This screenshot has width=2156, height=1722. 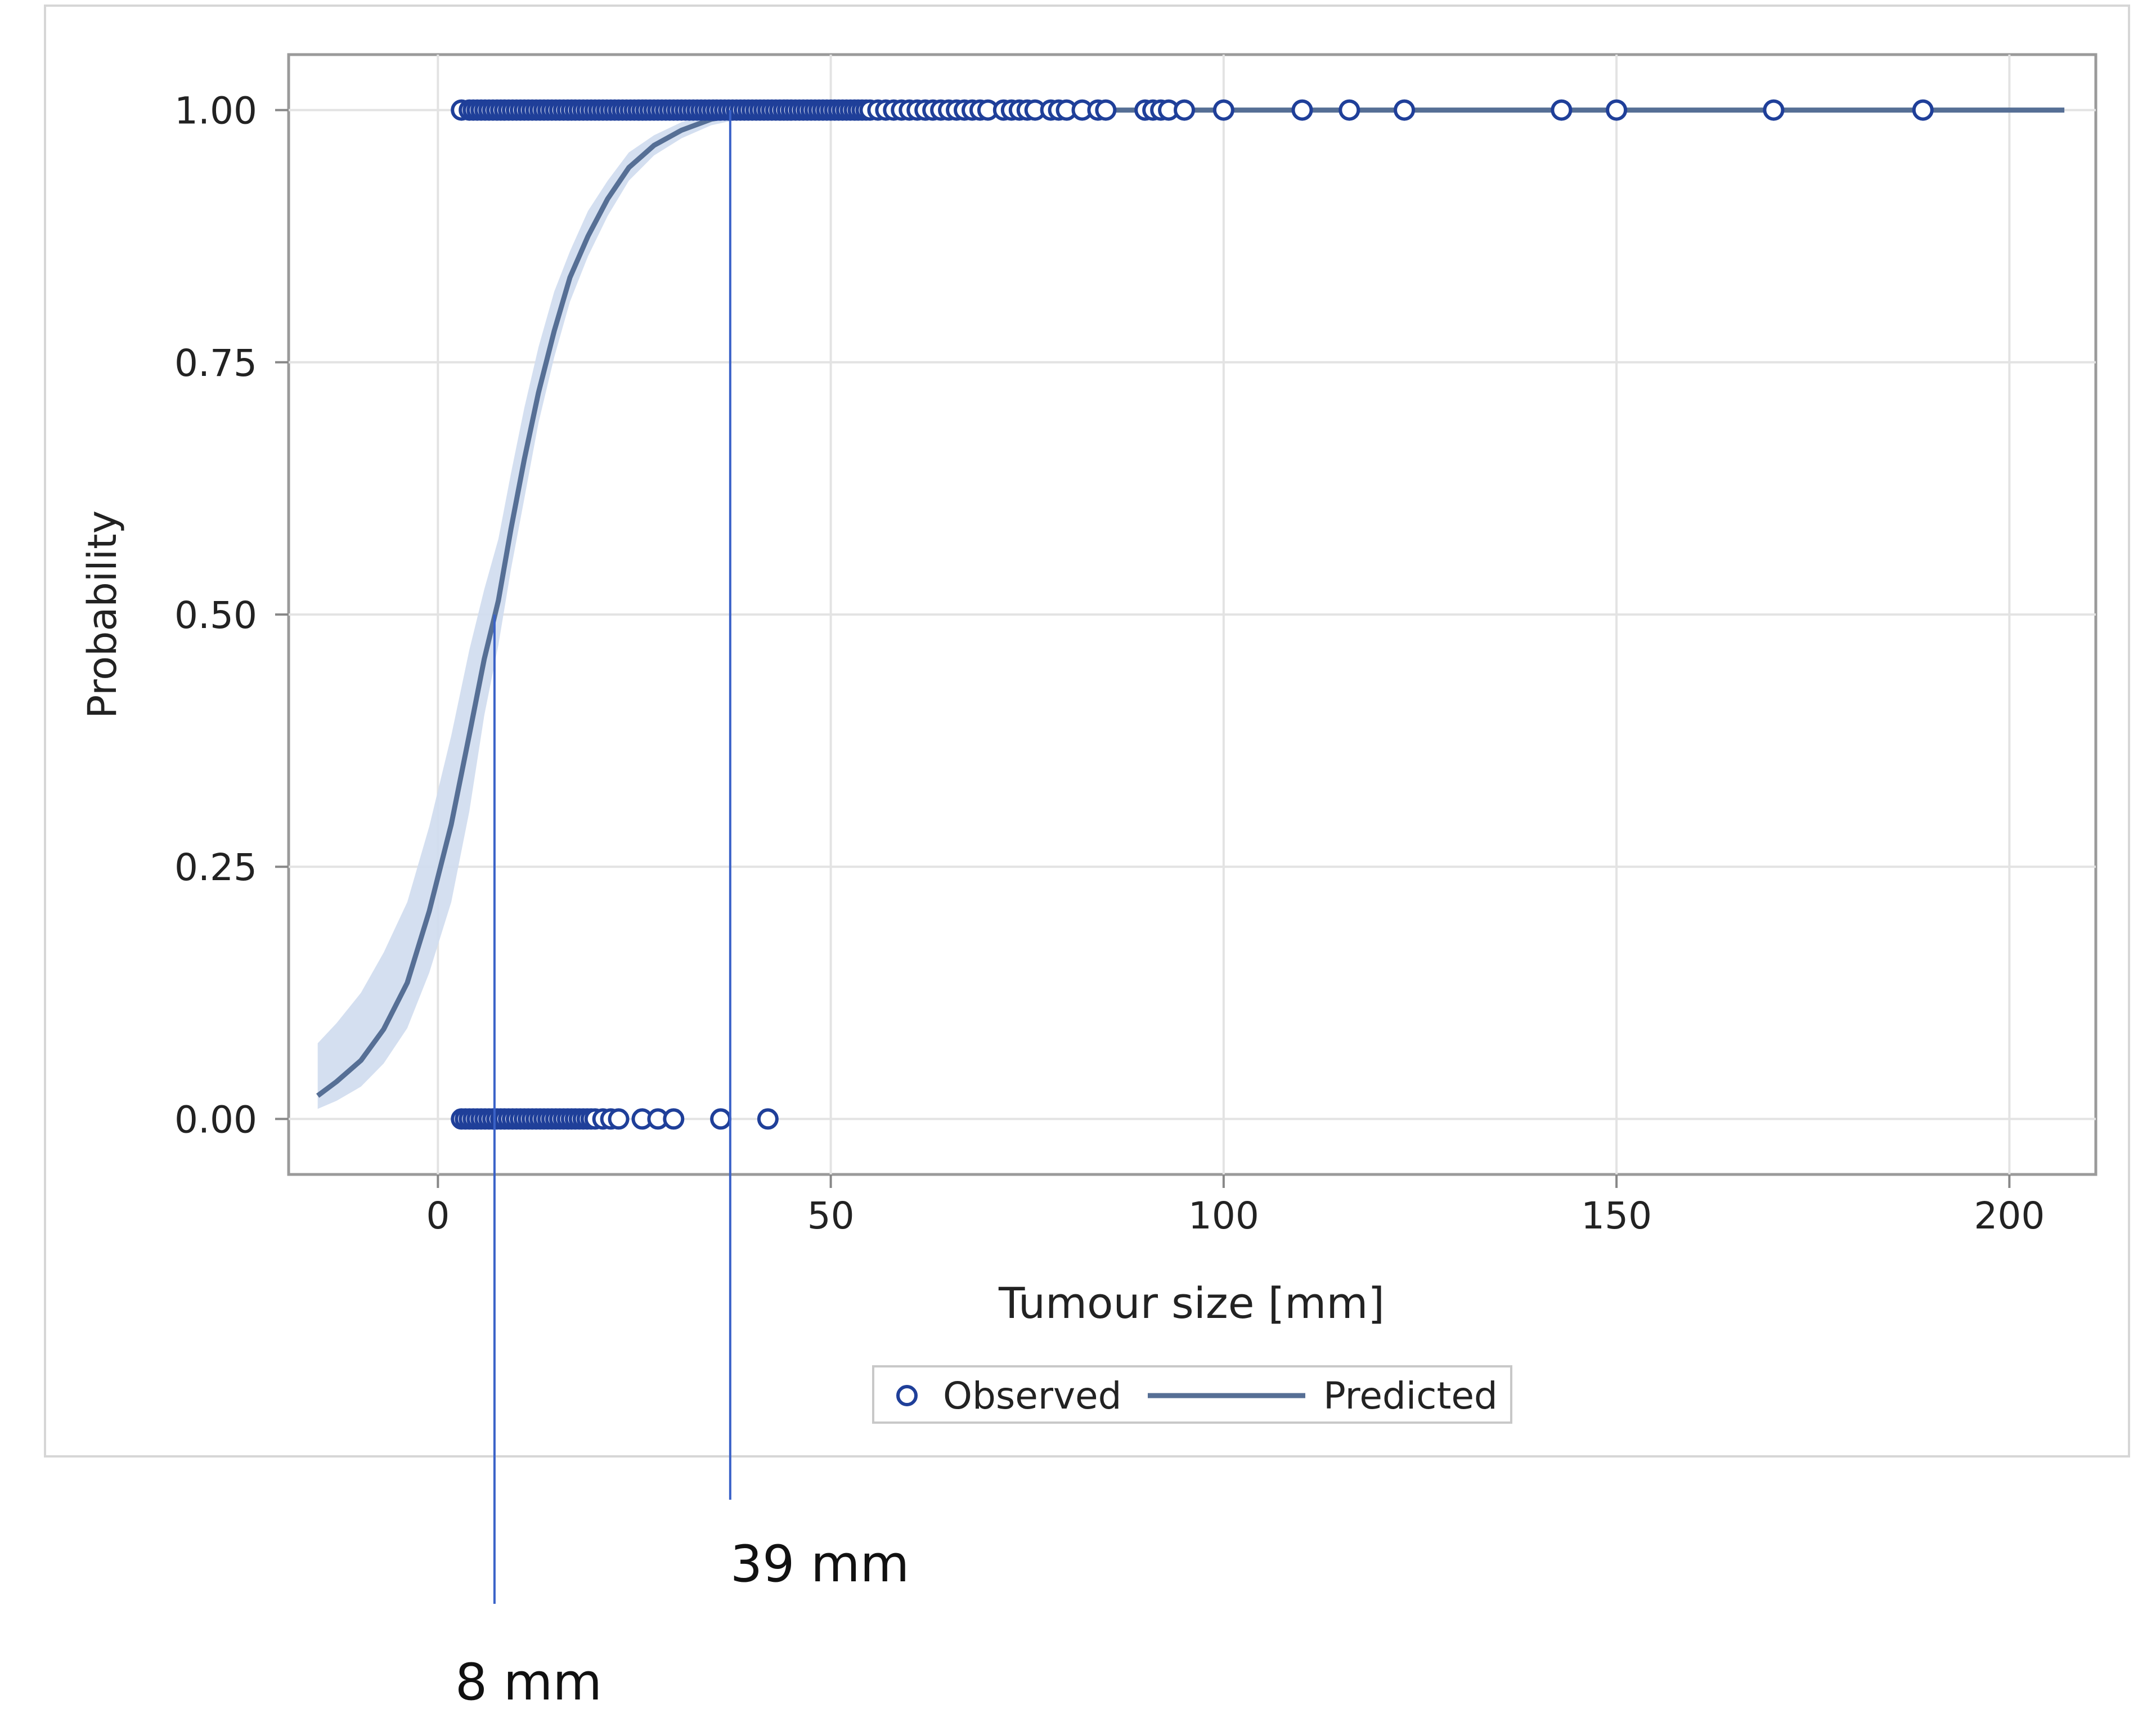 I want to click on y-tick-label: 1.00, so click(x=216, y=111).